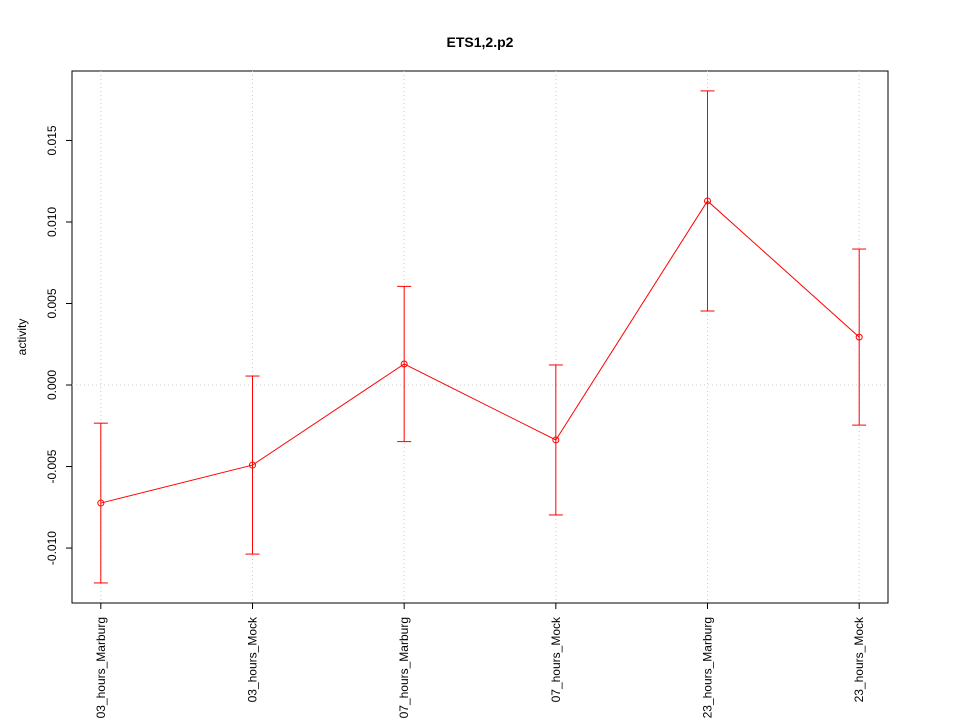 This screenshot has height=720, width=960. Describe the element at coordinates (480, 42) in the screenshot. I see `chart-title: ETS1,2.p2` at that location.